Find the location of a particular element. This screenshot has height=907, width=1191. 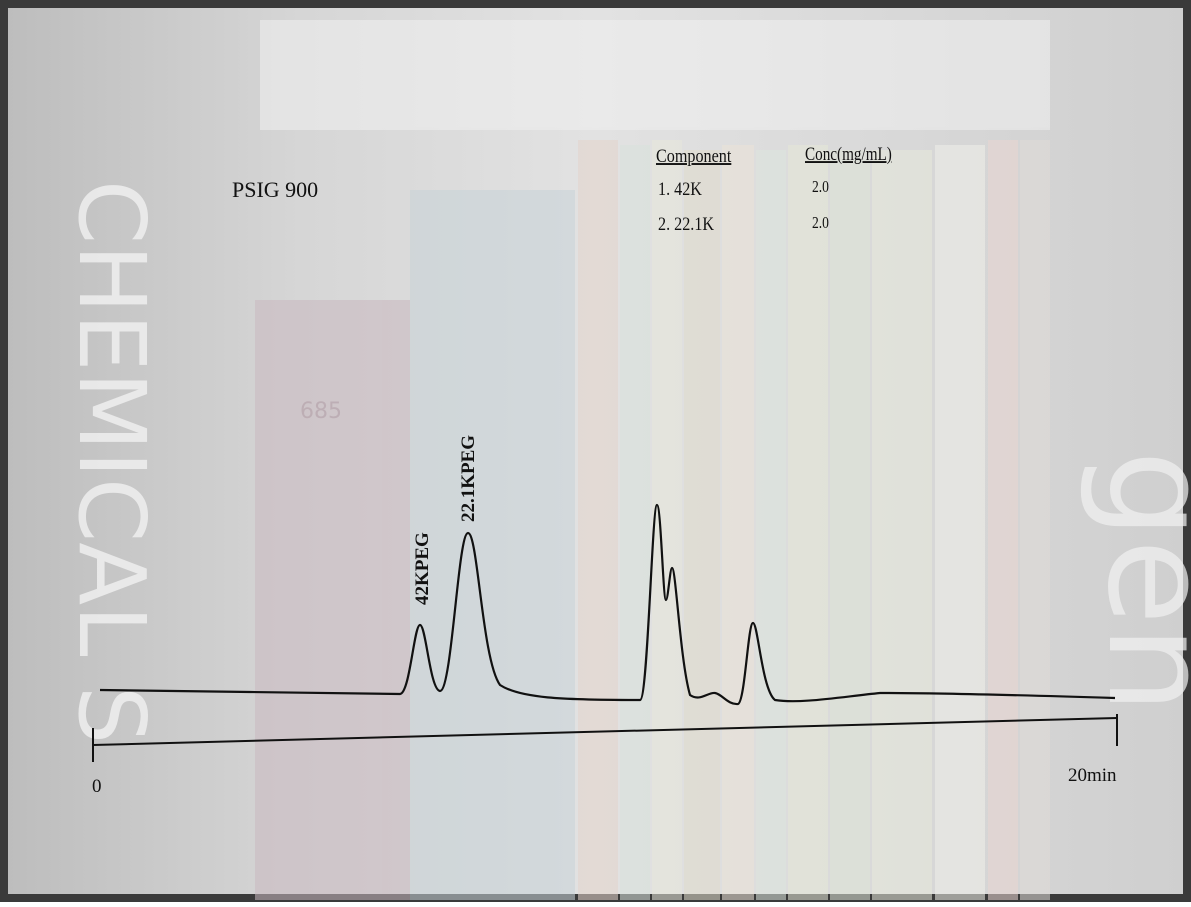

axis-line is located at coordinates (605, 731).